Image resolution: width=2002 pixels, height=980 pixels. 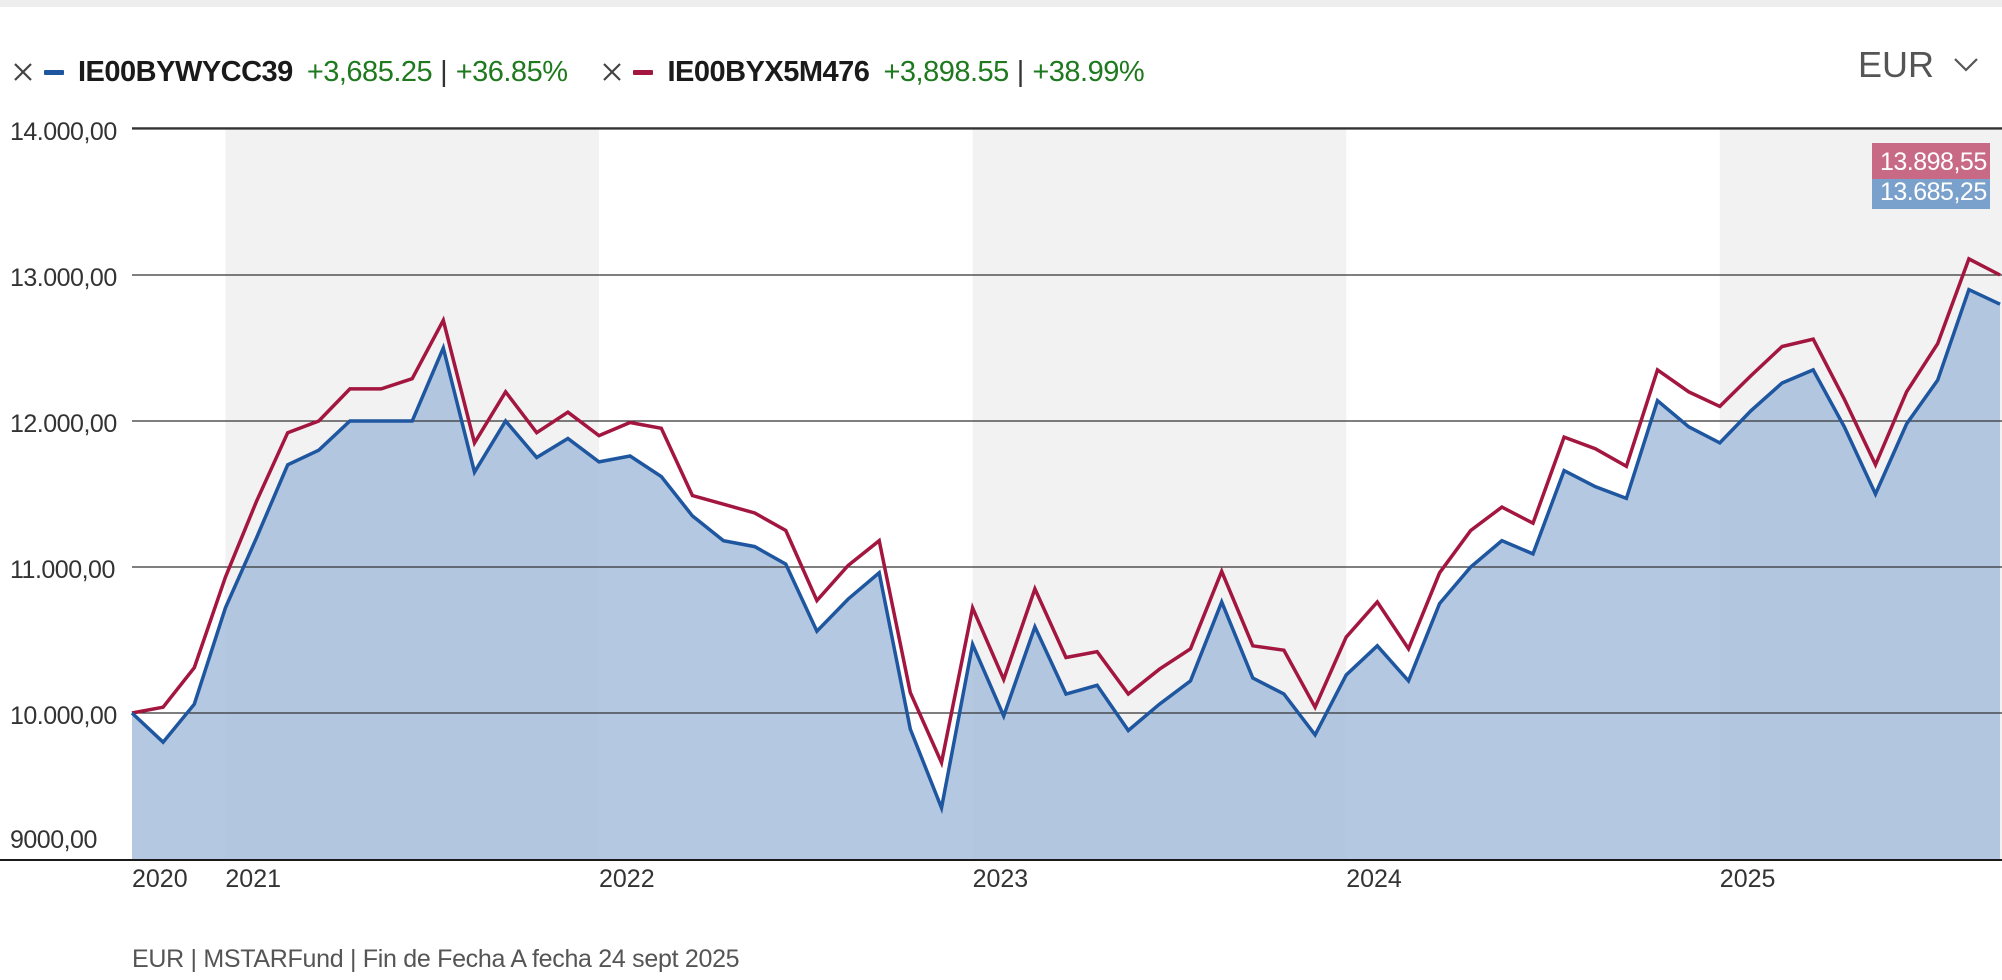 I want to click on y-tick-label: 13.000,00, so click(x=63, y=278).